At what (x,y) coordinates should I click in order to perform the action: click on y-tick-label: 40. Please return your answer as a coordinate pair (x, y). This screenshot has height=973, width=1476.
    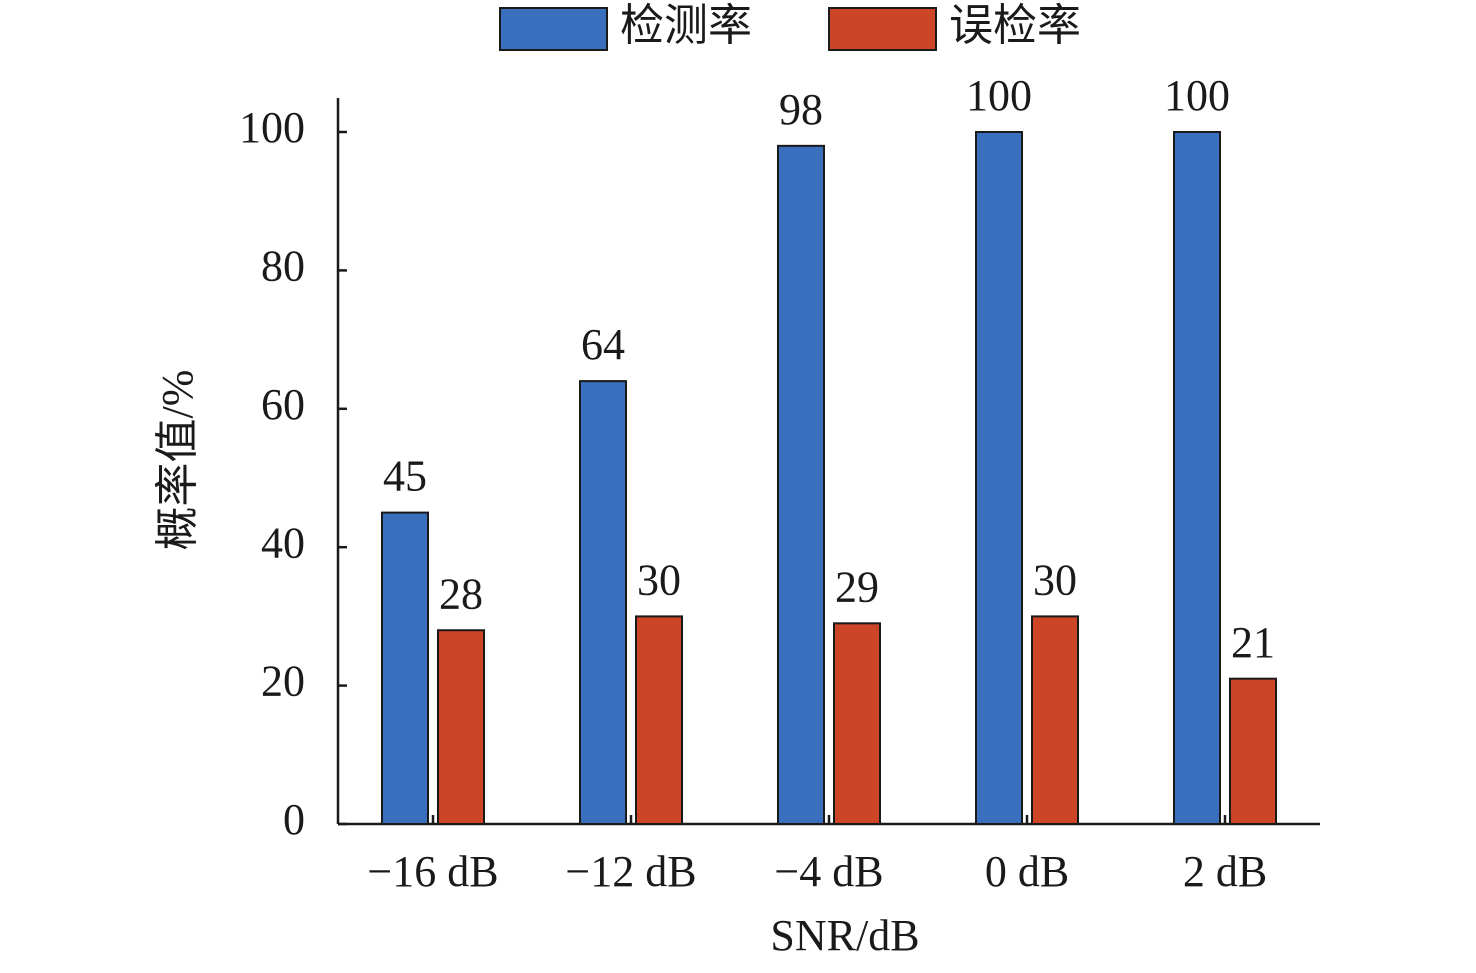
    Looking at the image, I should click on (283, 542).